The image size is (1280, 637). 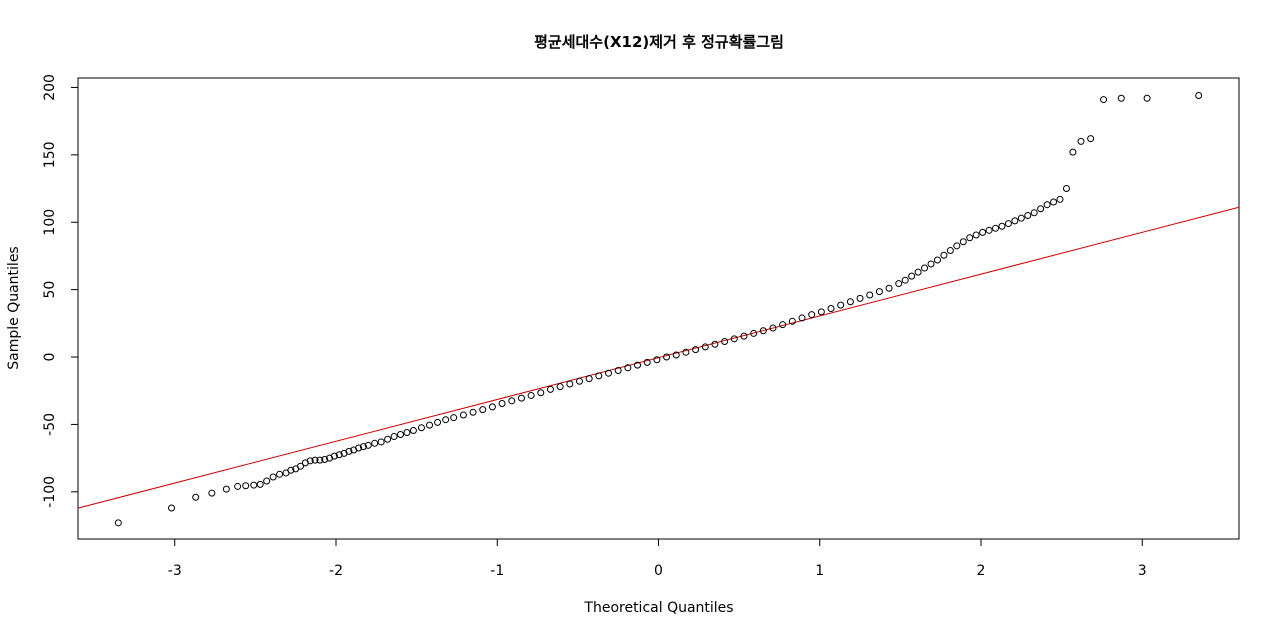 What do you see at coordinates (60, 291) in the screenshot?
I see `y-axis: -100 -50 0 50 100 150 200` at bounding box center [60, 291].